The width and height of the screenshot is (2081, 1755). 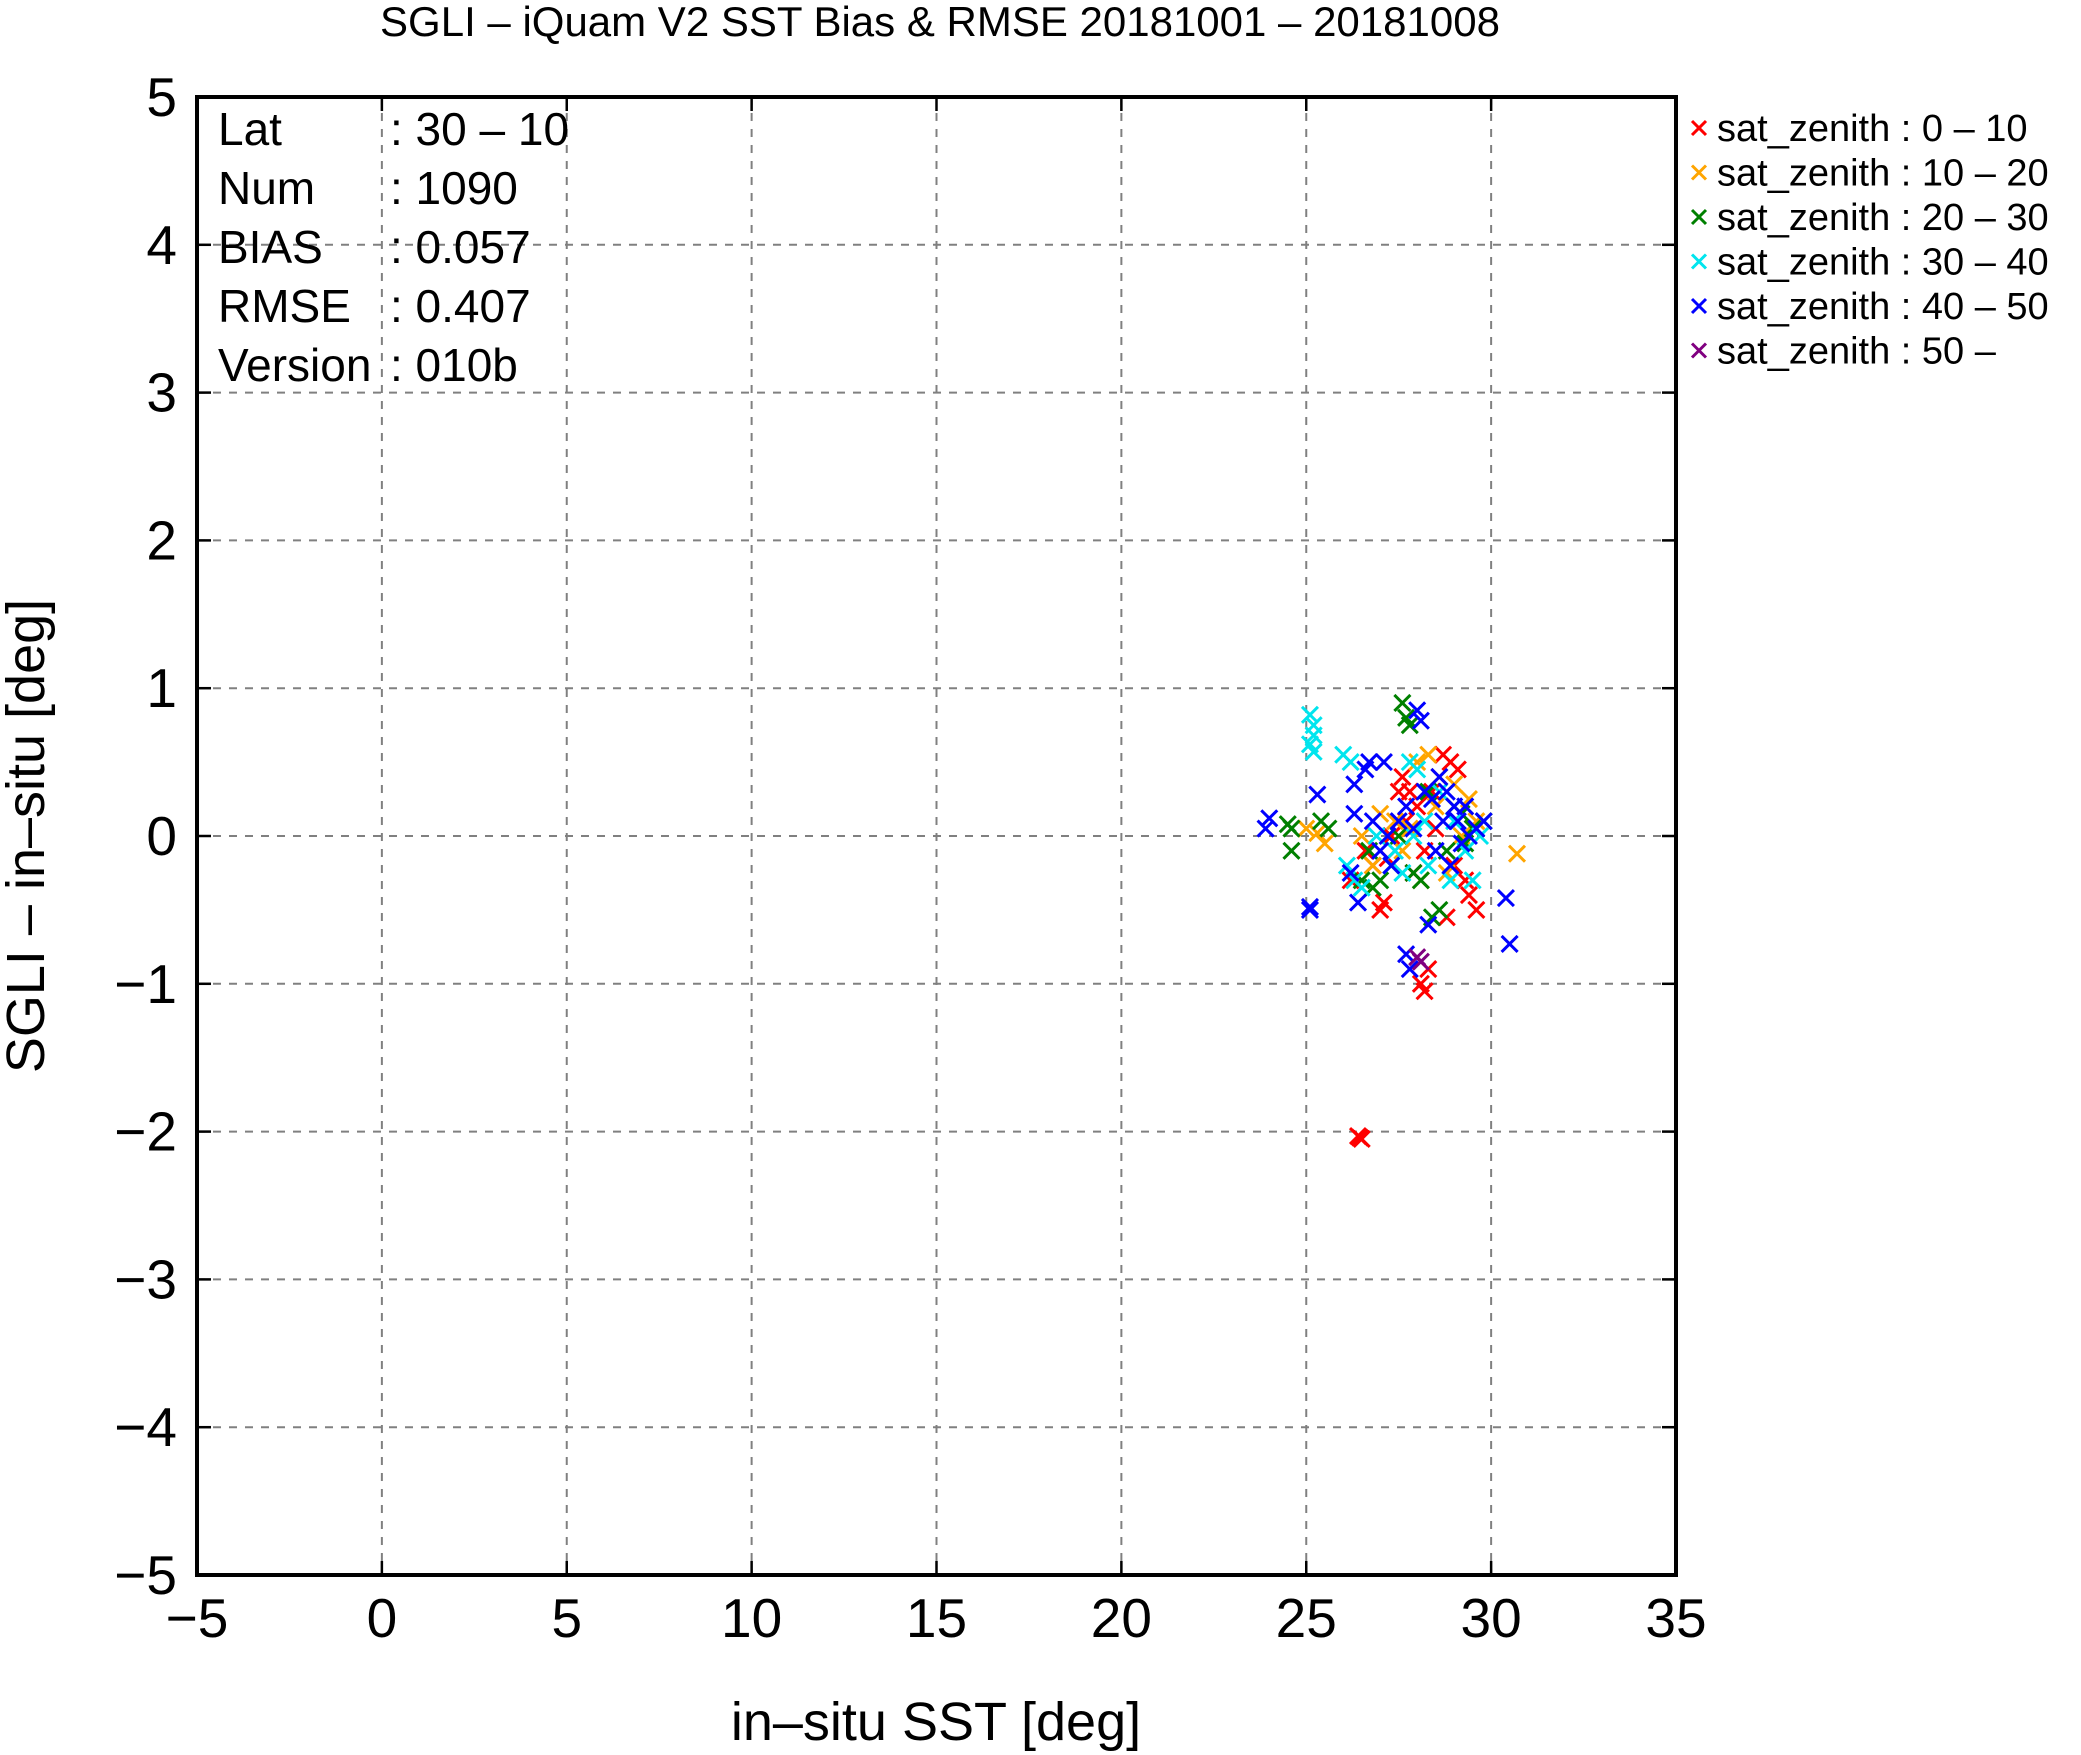 What do you see at coordinates (936, 1722) in the screenshot?
I see `x-axis-label: in–situ SST [deg]` at bounding box center [936, 1722].